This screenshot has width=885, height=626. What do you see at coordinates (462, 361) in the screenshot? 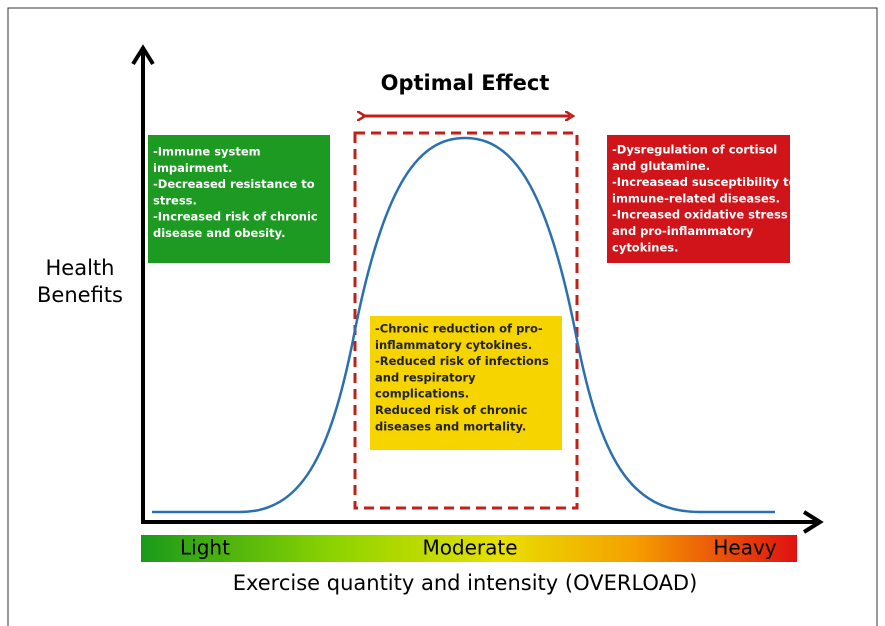
I see `box-line: -Reduced risk of infections` at bounding box center [462, 361].